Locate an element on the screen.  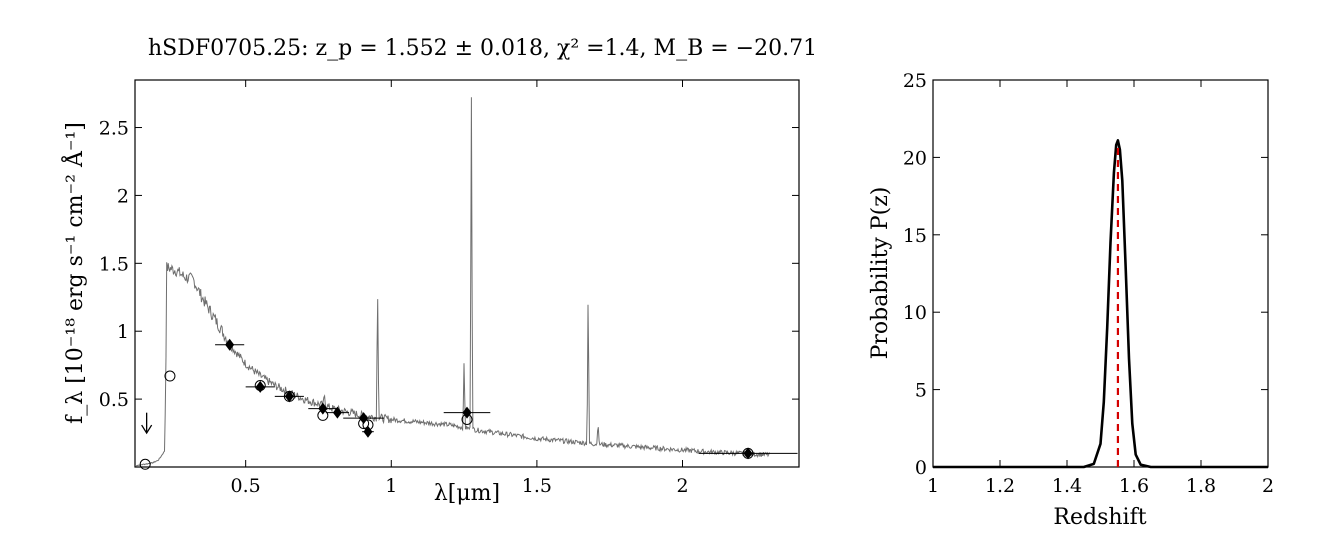
sed-x-axis-label: λ[μm] is located at coordinates (467, 493).